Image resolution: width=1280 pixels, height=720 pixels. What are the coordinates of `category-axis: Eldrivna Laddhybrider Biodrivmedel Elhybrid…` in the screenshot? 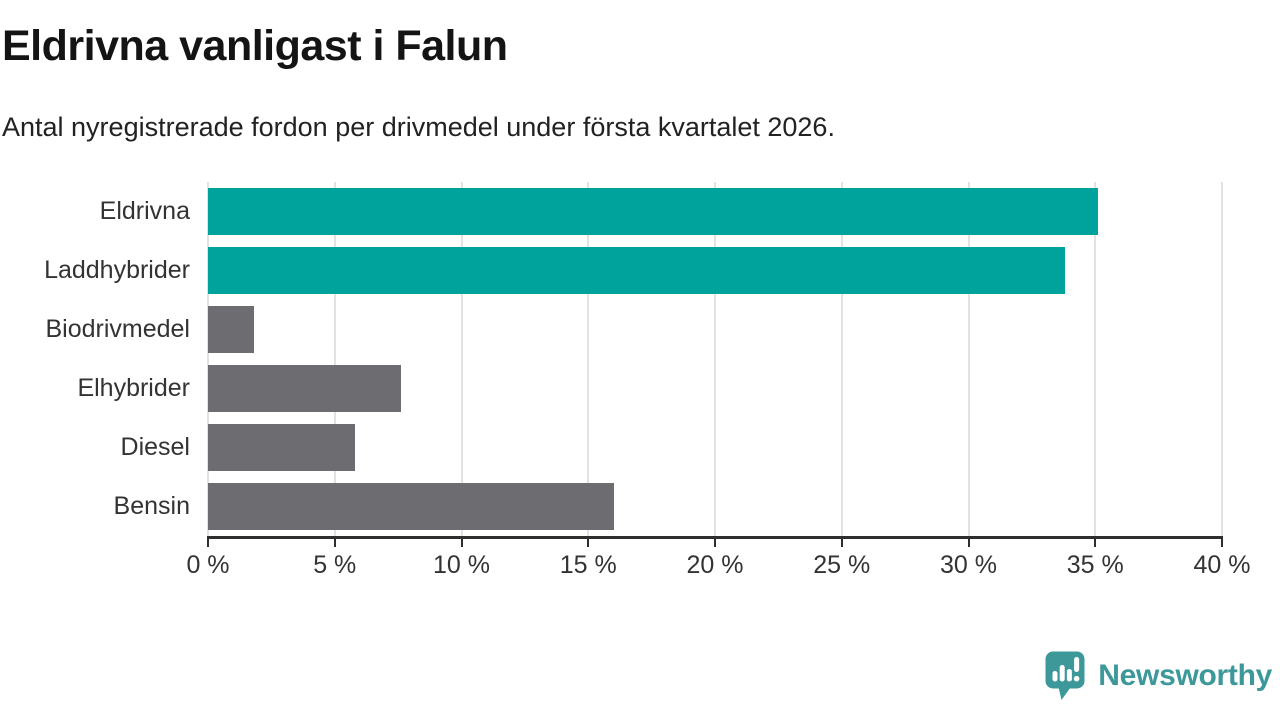 It's located at (95, 359).